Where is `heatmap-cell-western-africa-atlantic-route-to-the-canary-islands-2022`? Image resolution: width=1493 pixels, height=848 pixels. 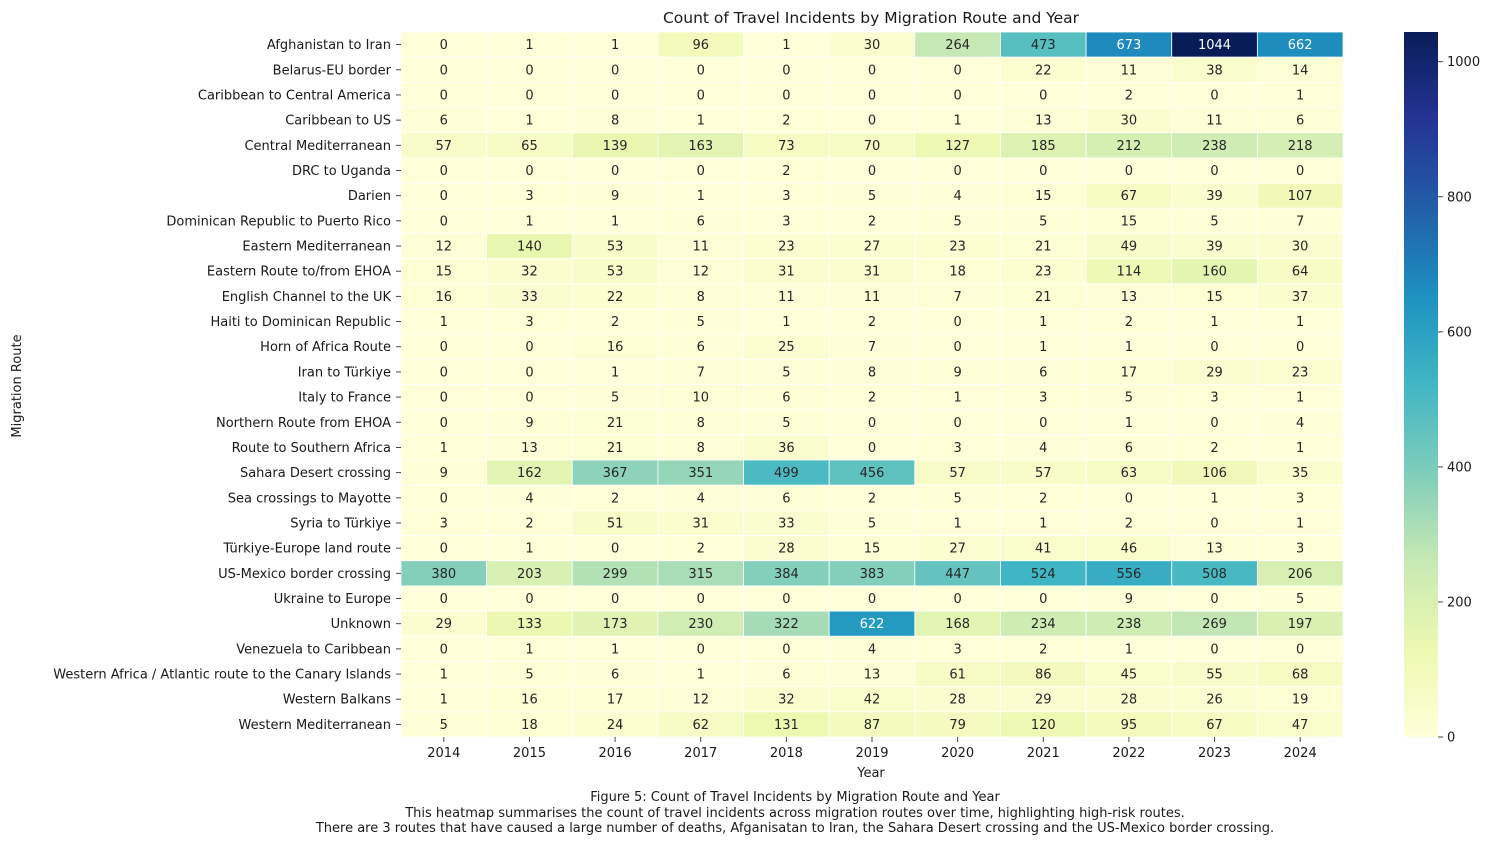 heatmap-cell-western-africa-atlantic-route-to-the-canary-islands-2022 is located at coordinates (1129, 674).